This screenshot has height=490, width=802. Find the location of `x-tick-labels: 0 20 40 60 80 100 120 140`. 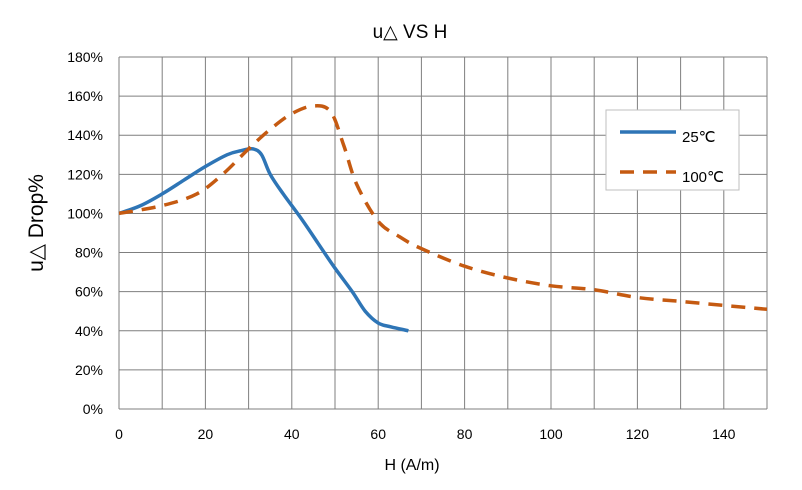

x-tick-labels: 0 20 40 60 80 100 120 140 is located at coordinates (425, 434).